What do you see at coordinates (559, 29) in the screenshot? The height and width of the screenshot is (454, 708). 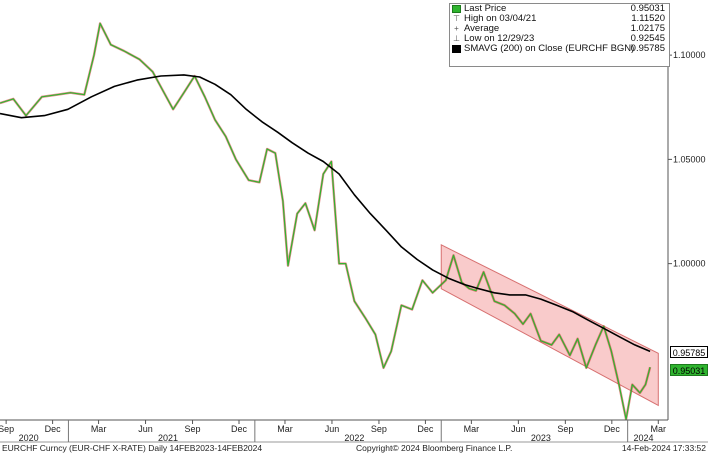 I see `legend-item-average: + Average 1.02175` at bounding box center [559, 29].